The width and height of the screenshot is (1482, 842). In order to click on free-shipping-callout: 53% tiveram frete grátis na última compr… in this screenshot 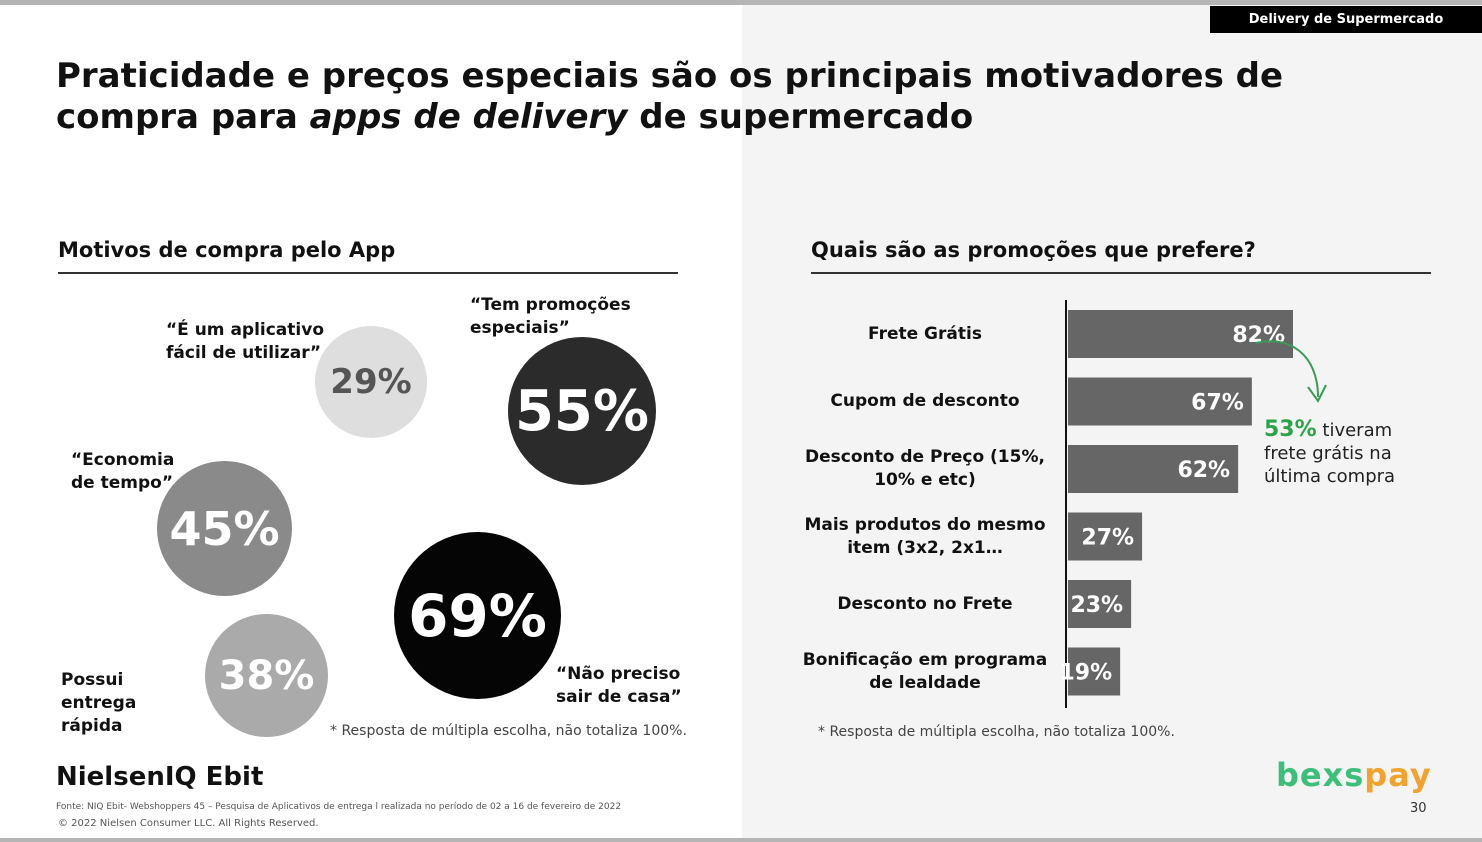, I will do `click(1349, 453)`.